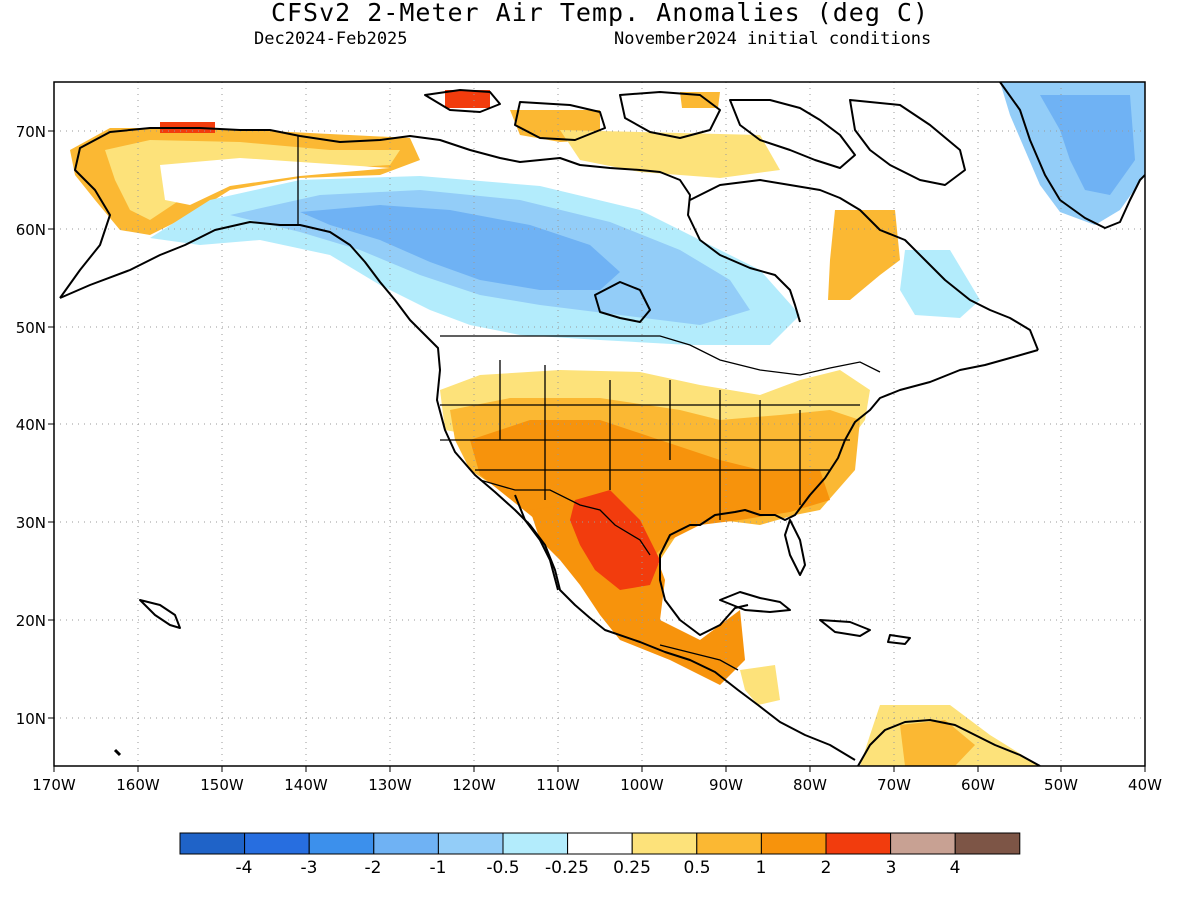 The image size is (1200, 900). I want to click on lat-label: 40N, so click(31, 425).